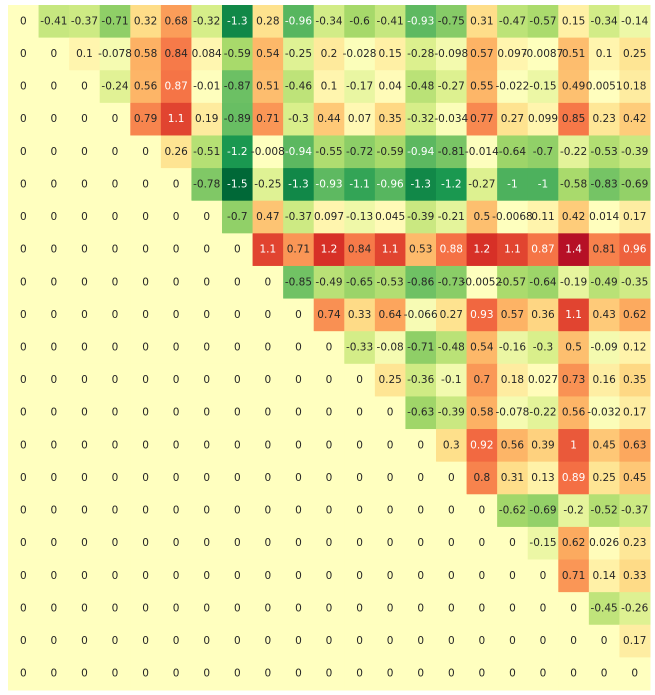  What do you see at coordinates (54, 641) in the screenshot?
I see `heatmap-value-r19-c1: 0` at bounding box center [54, 641].